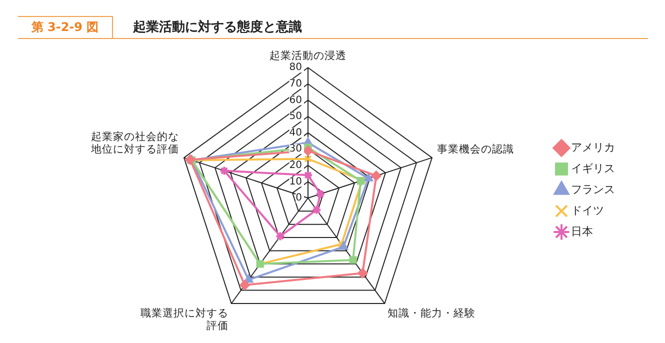  Describe the element at coordinates (295, 132) in the screenshot. I see `y-tick-label: 40` at that location.